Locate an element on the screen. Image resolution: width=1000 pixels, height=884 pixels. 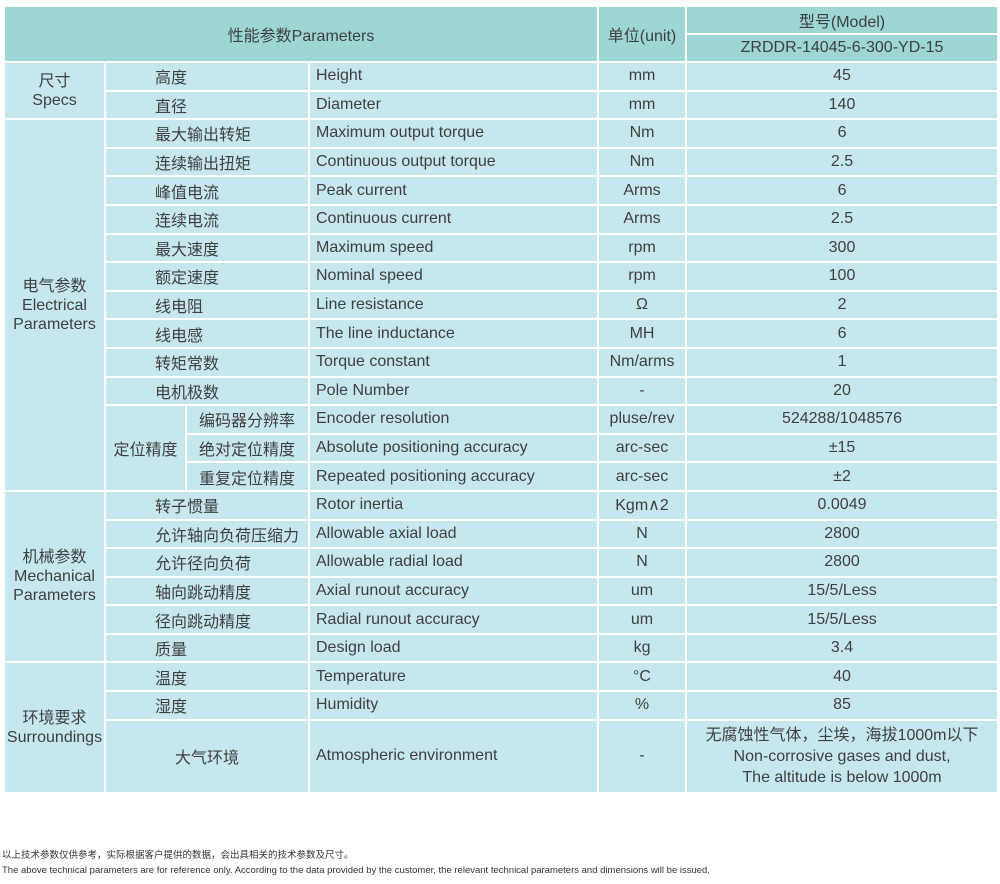
param-unit: Nm/arms is located at coordinates (642, 362).